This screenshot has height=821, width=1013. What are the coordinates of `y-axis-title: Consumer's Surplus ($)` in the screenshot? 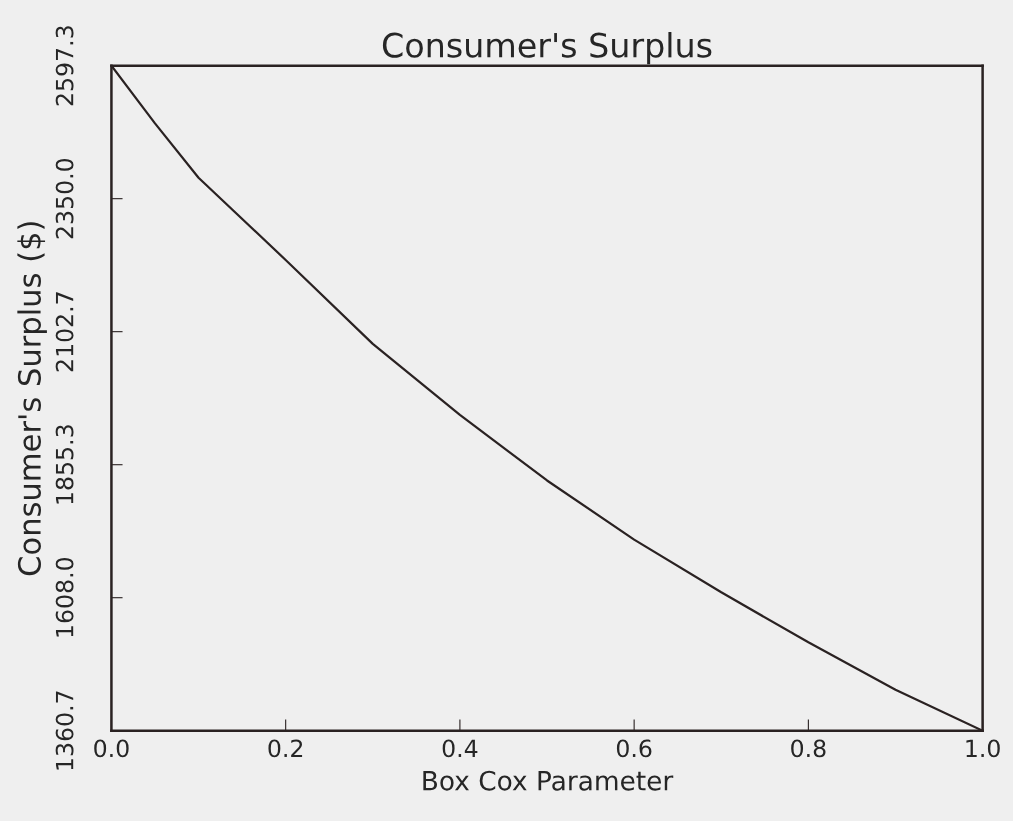 It's located at (32, 399).